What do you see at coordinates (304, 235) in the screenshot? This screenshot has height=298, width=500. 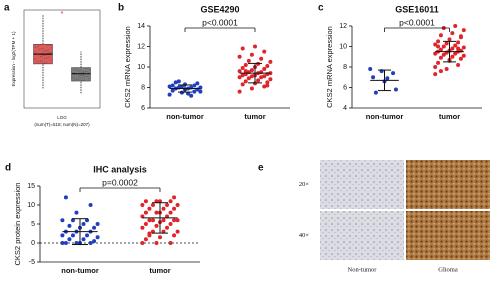 I see `row-label: 40×` at bounding box center [304, 235].